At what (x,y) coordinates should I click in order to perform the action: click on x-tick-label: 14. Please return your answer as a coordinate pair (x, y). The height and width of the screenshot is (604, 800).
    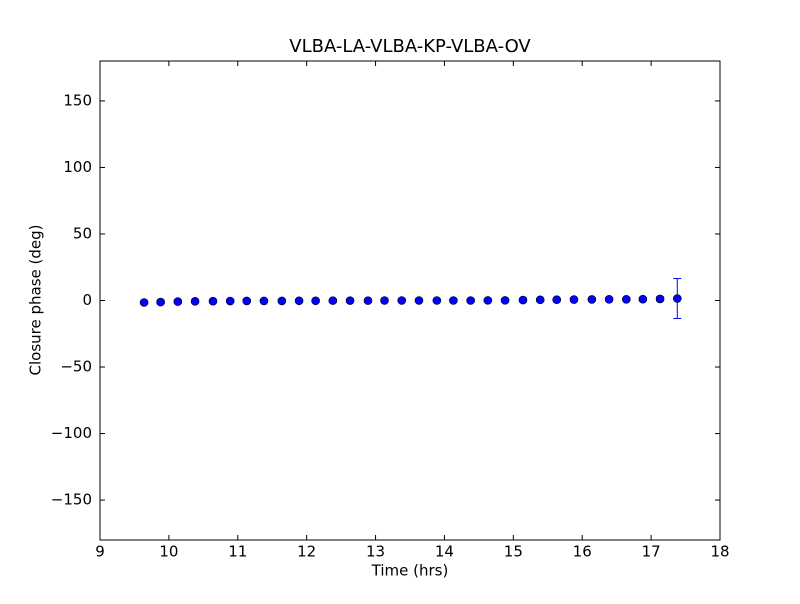
    Looking at the image, I should click on (444, 552).